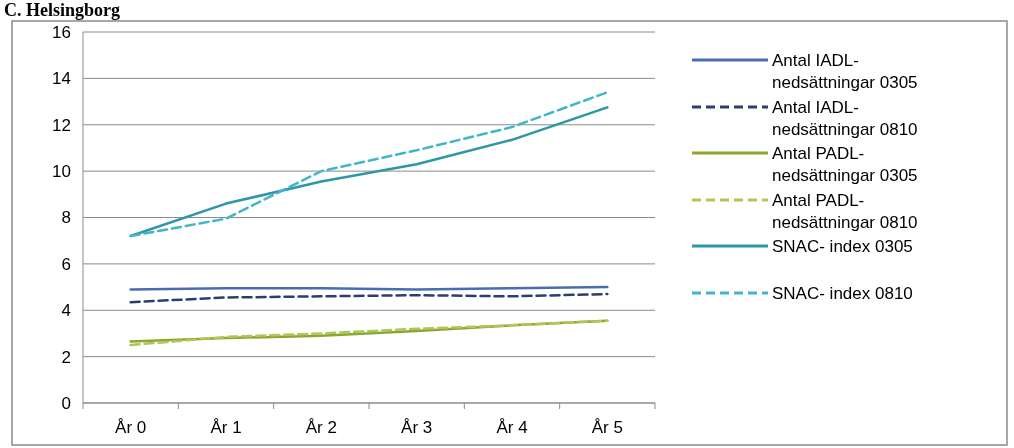 Image resolution: width=1014 pixels, height=448 pixels. What do you see at coordinates (66, 403) in the screenshot?
I see `y-tick-label: 0` at bounding box center [66, 403].